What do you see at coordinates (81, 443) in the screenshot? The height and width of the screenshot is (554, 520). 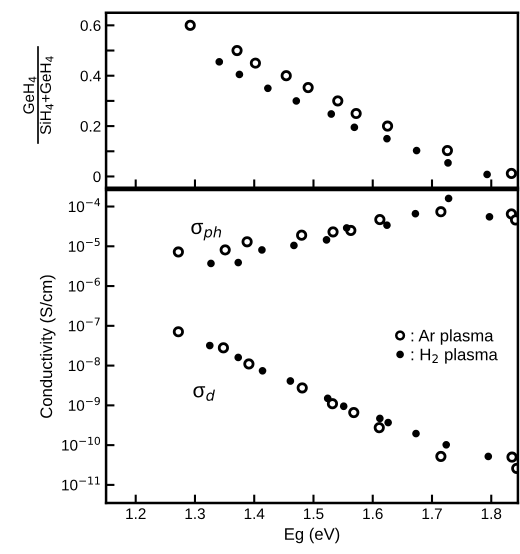 I see `y-tick-label: 10$^{−10}$` at bounding box center [81, 443].